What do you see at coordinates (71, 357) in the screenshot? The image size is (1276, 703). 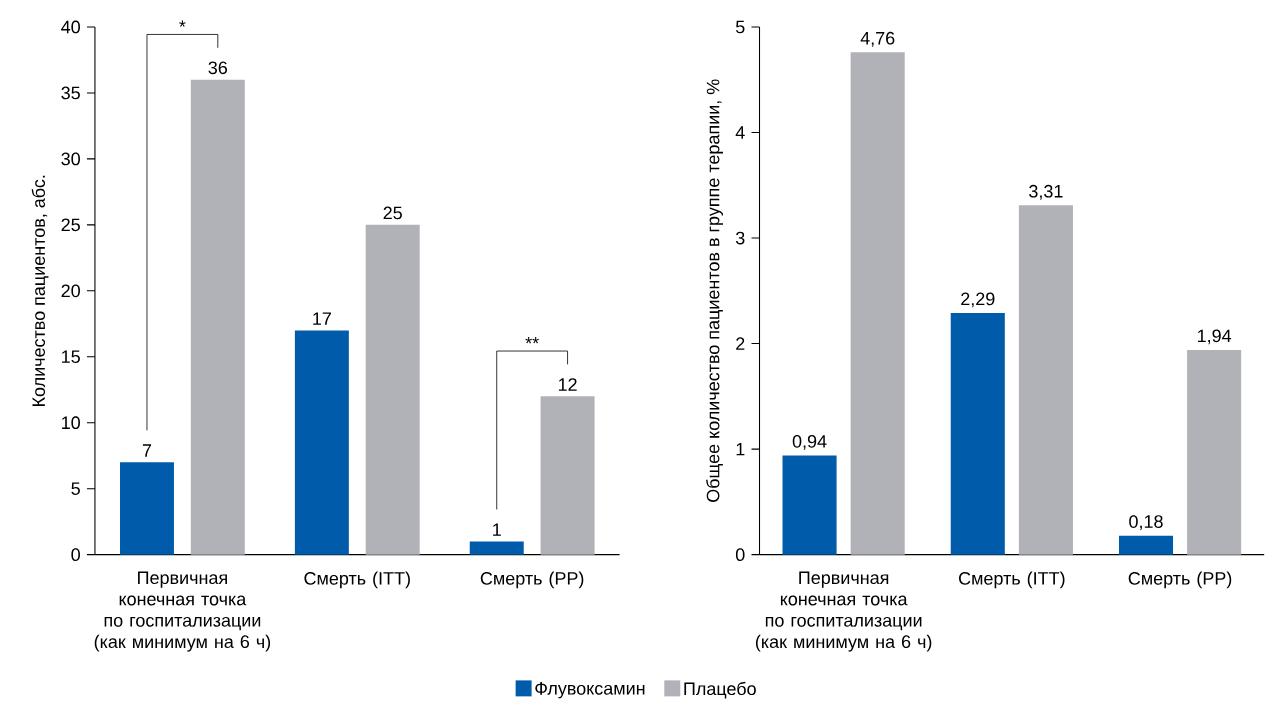 I see `y-tick-label: 15` at bounding box center [71, 357].